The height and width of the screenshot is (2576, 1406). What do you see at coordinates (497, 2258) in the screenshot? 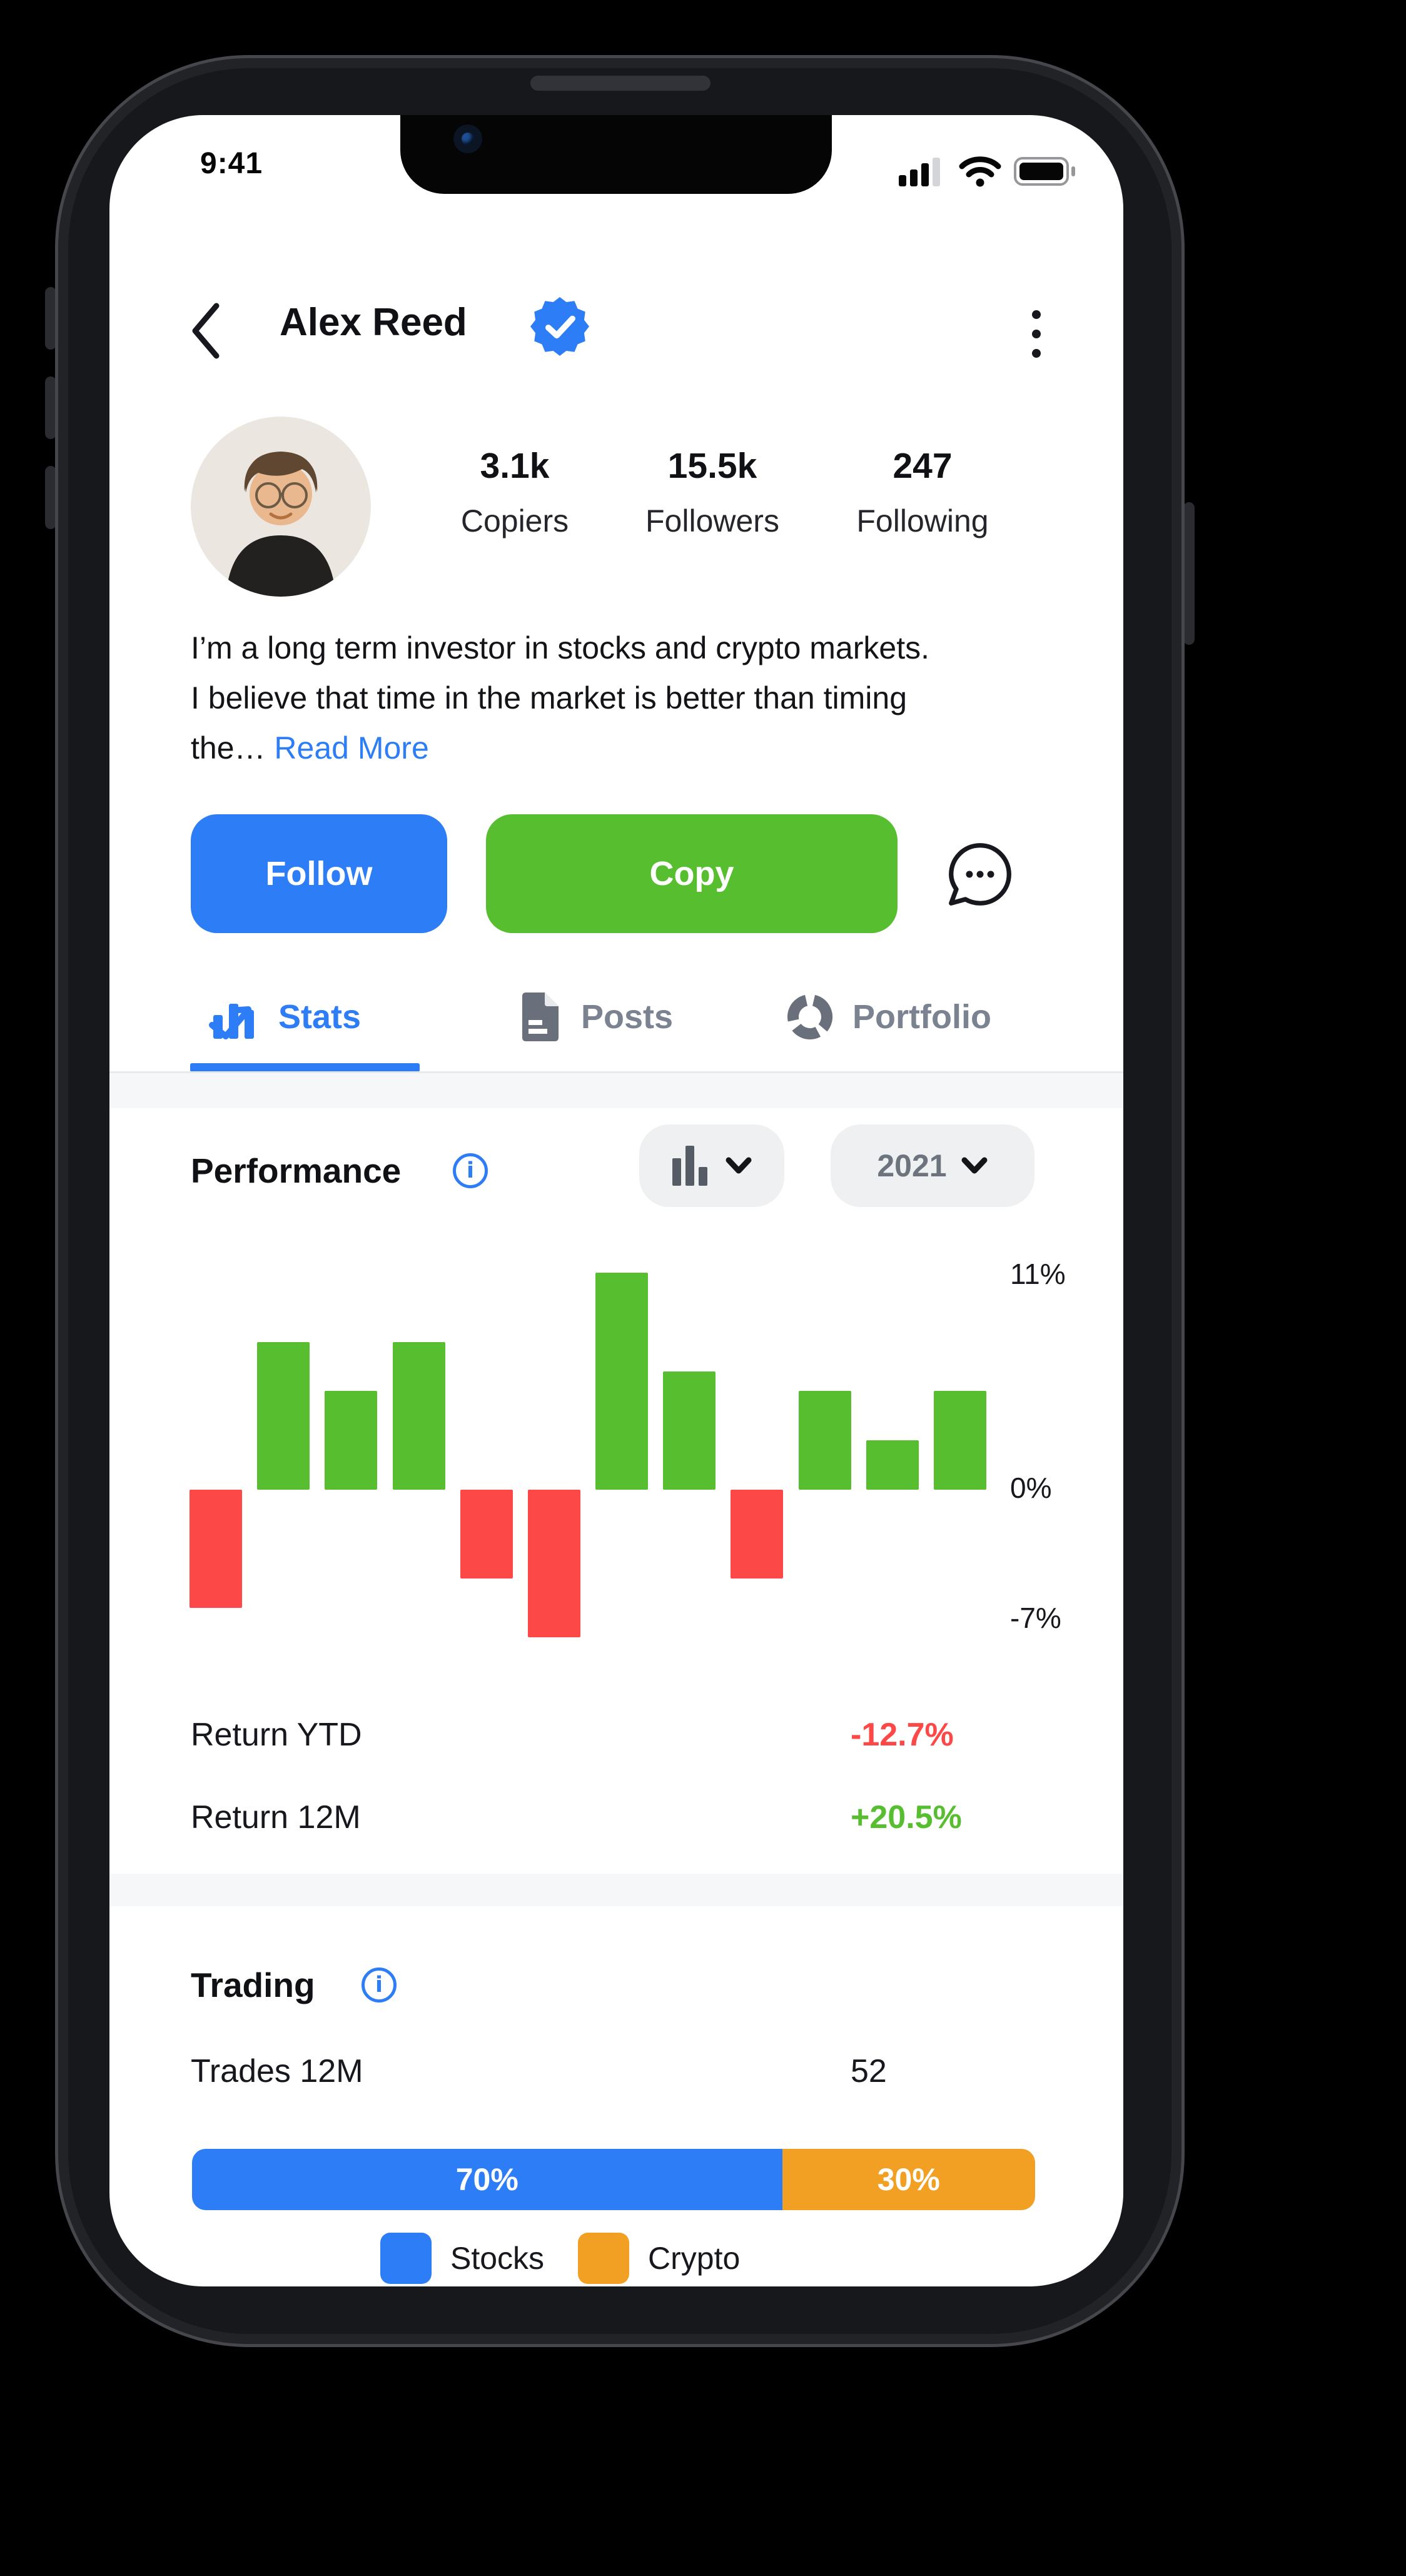
I see `legend-stocks-label: Stocks` at bounding box center [497, 2258].